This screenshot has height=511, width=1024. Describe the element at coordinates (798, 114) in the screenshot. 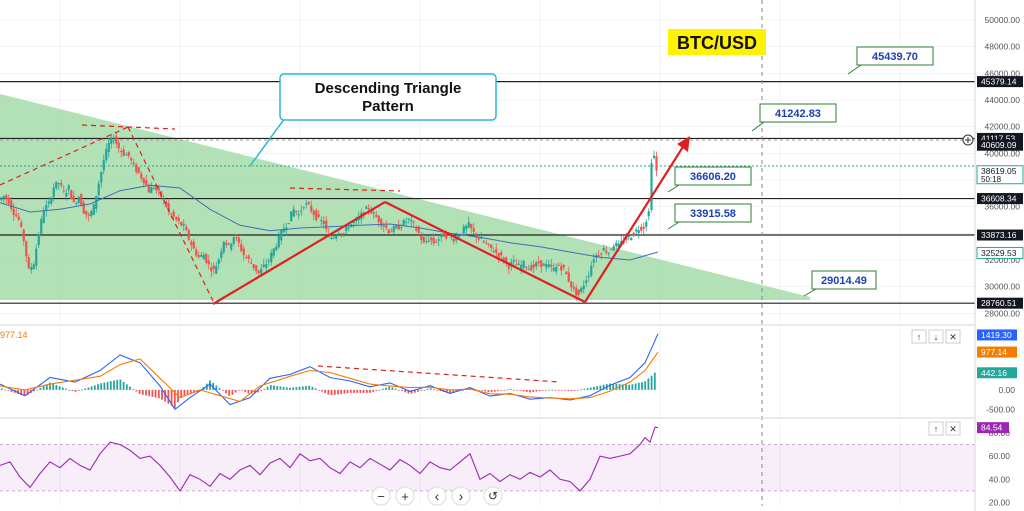

I see `callout-label: 41242.83` at that location.